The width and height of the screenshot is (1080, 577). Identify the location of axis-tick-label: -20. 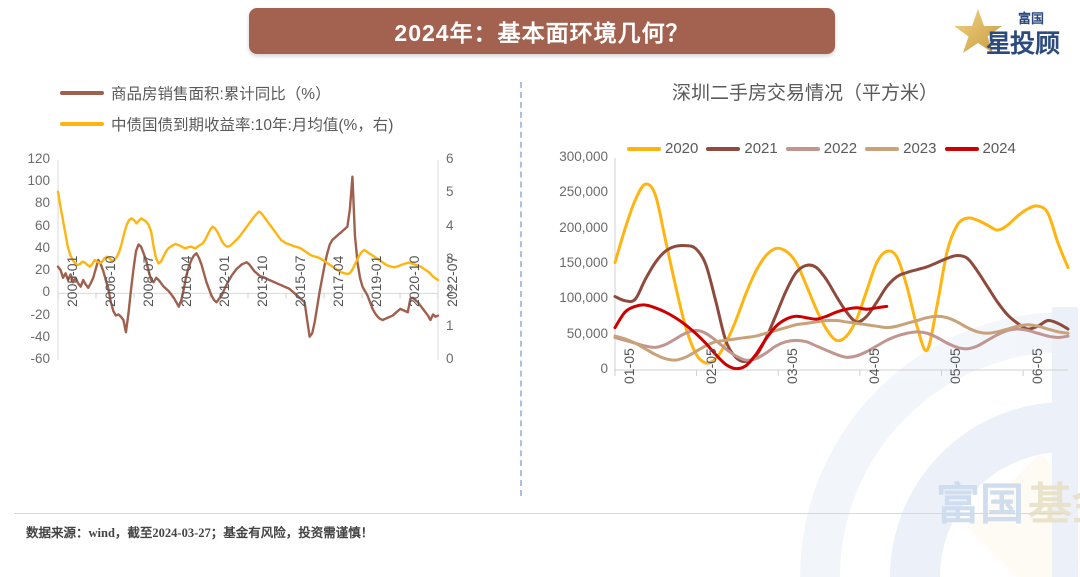
(40, 314).